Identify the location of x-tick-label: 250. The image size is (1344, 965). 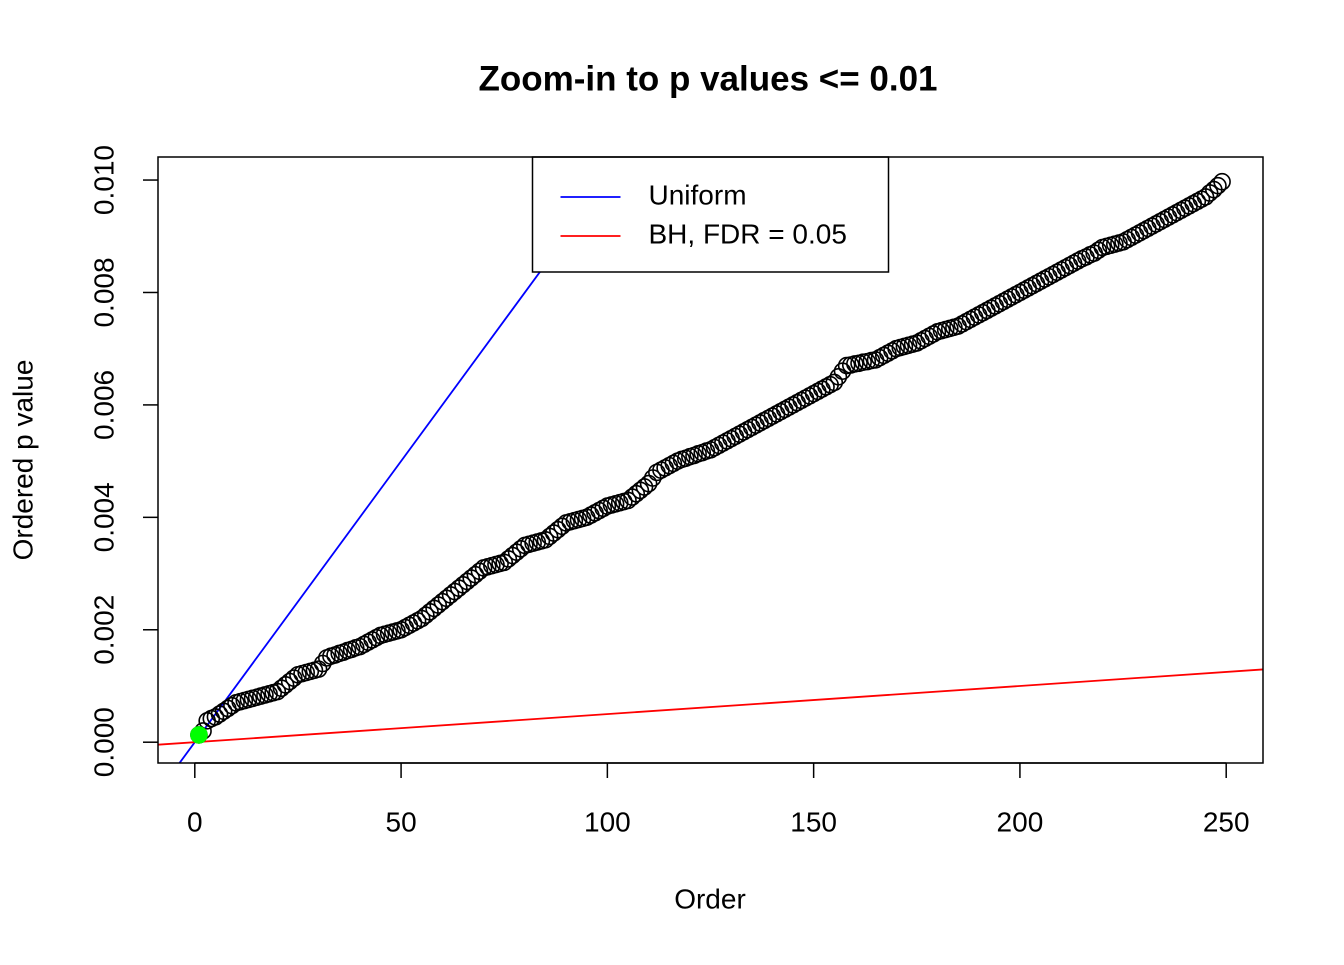
(1226, 821).